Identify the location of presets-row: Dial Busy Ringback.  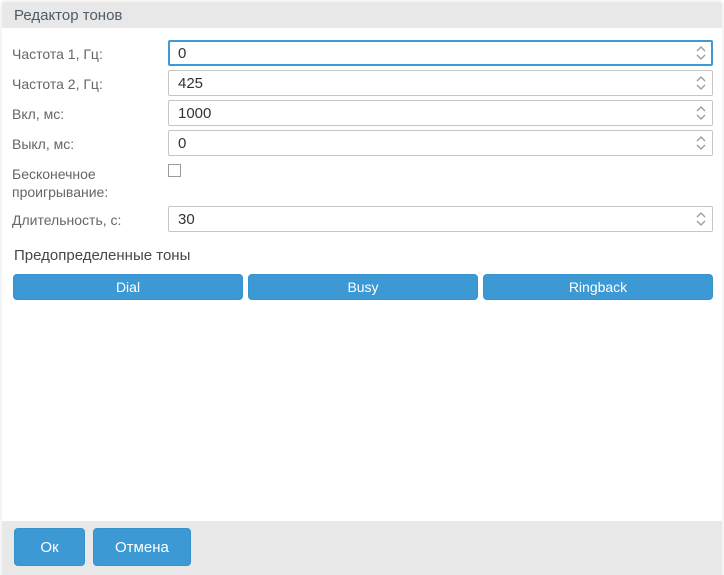
(363, 287).